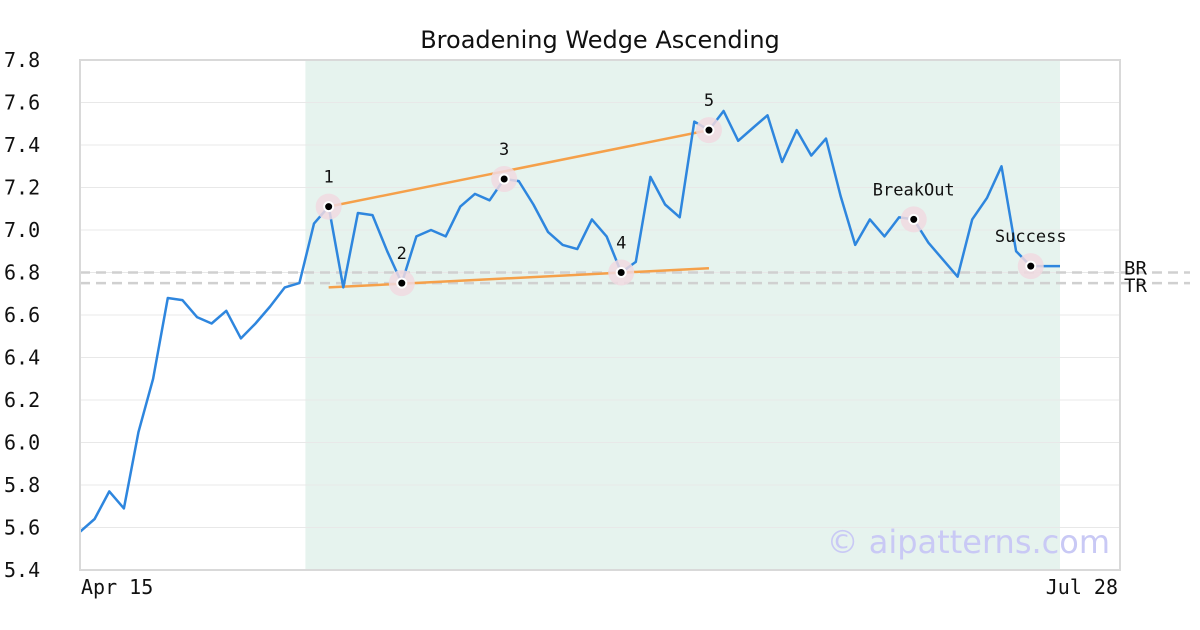 The width and height of the screenshot is (1200, 630). I want to click on y-tick-label: 7.4, so click(22, 145).